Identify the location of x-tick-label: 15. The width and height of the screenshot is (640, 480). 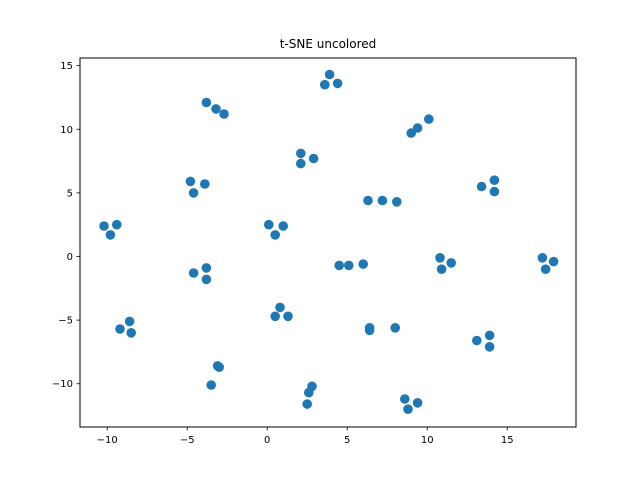
(507, 440).